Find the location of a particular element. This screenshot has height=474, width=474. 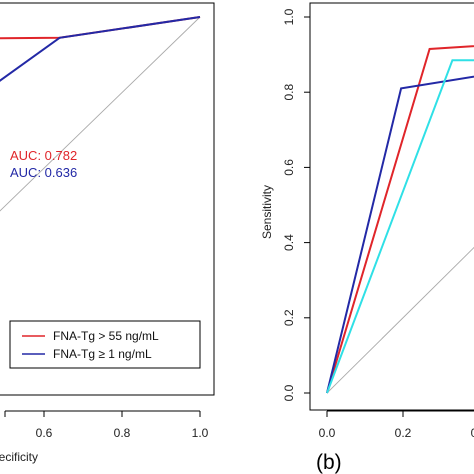

left-x-tick-label: 0.8 is located at coordinates (122, 433).